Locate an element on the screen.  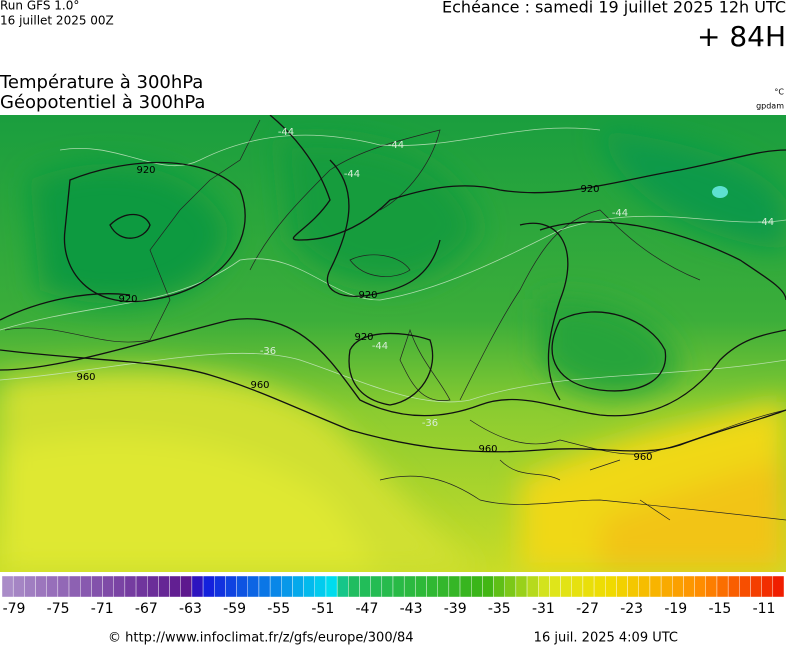
colorbar-label: -35 is located at coordinates (499, 609).